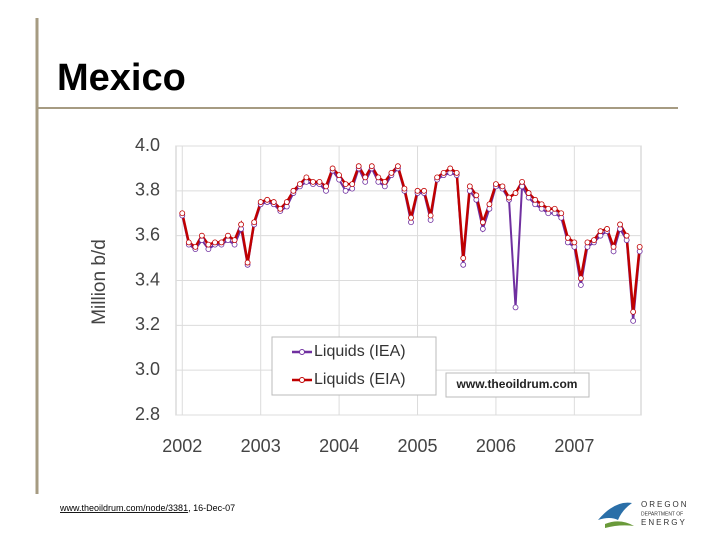 The width and height of the screenshot is (720, 545). I want to click on y-tick-label: 3.4, so click(147, 279).